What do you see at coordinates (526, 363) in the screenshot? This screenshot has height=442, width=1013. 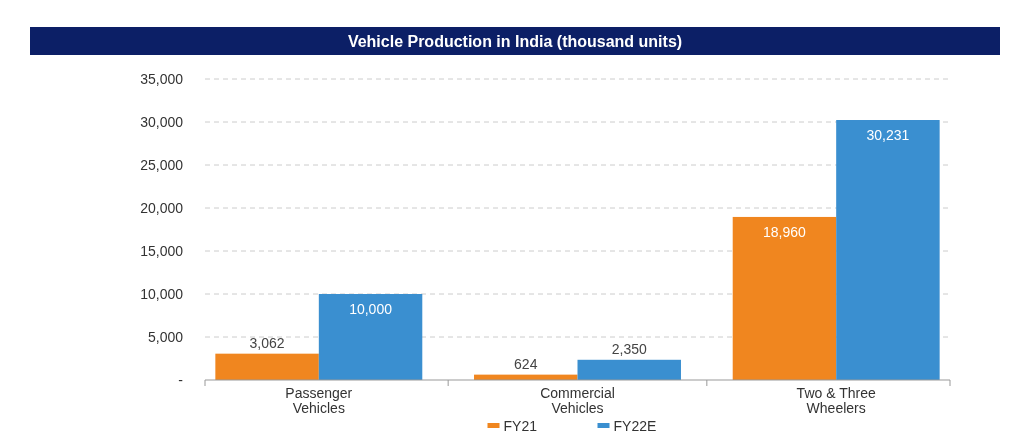 I see `data-label: 624` at bounding box center [526, 363].